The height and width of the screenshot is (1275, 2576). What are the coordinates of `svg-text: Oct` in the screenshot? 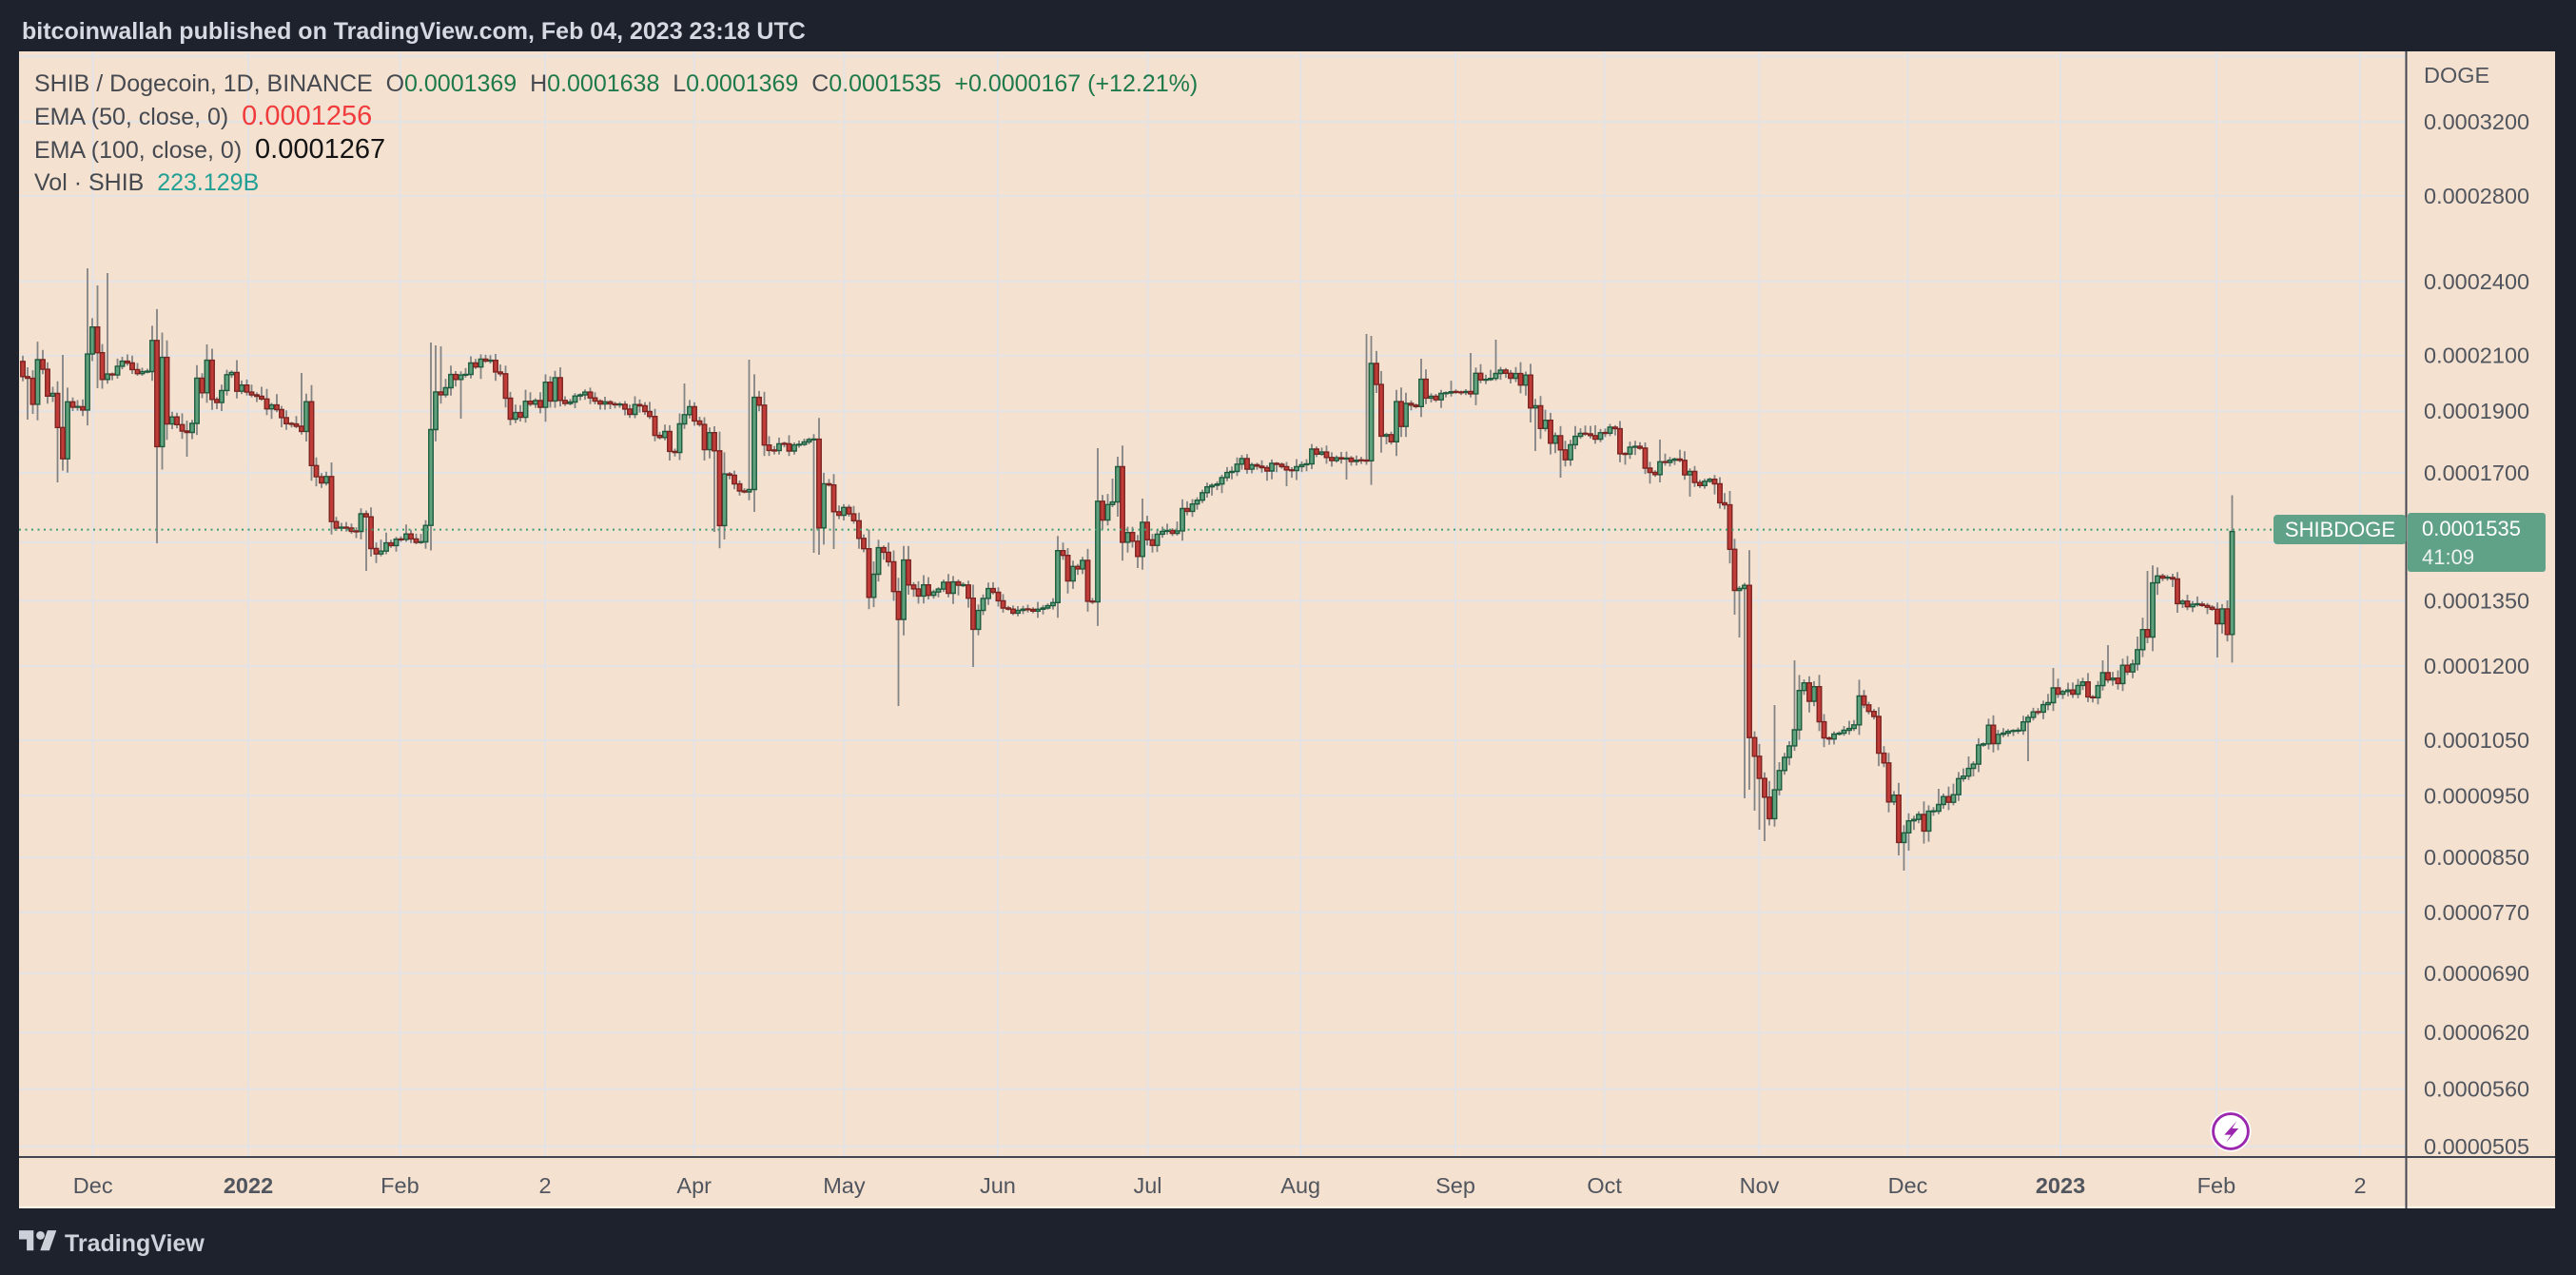 It's located at (1605, 1185).